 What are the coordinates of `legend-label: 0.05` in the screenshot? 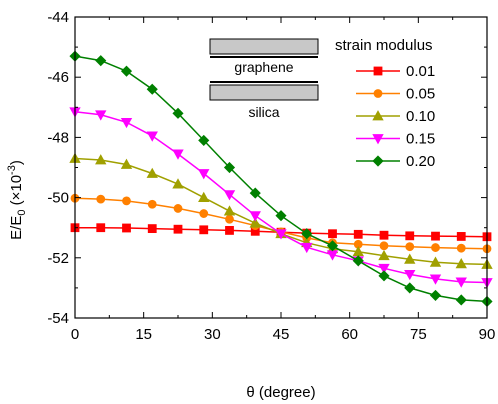 It's located at (420, 94).